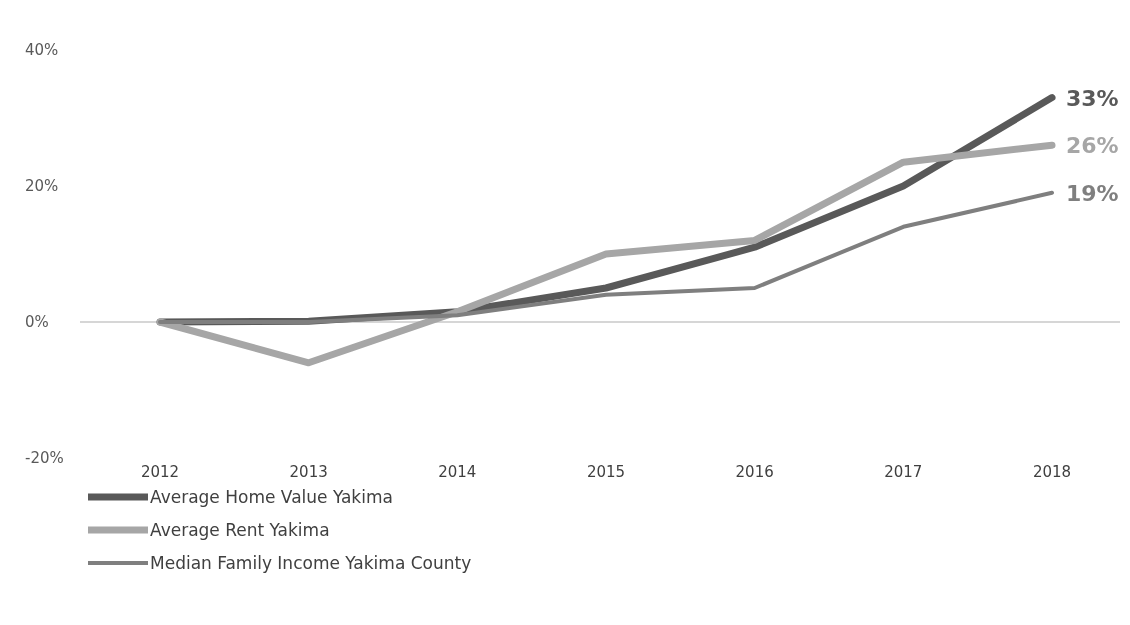 This screenshot has height=625, width=1130. Describe the element at coordinates (271, 497) in the screenshot. I see `legend-label: Average Home Value Yakima` at that location.